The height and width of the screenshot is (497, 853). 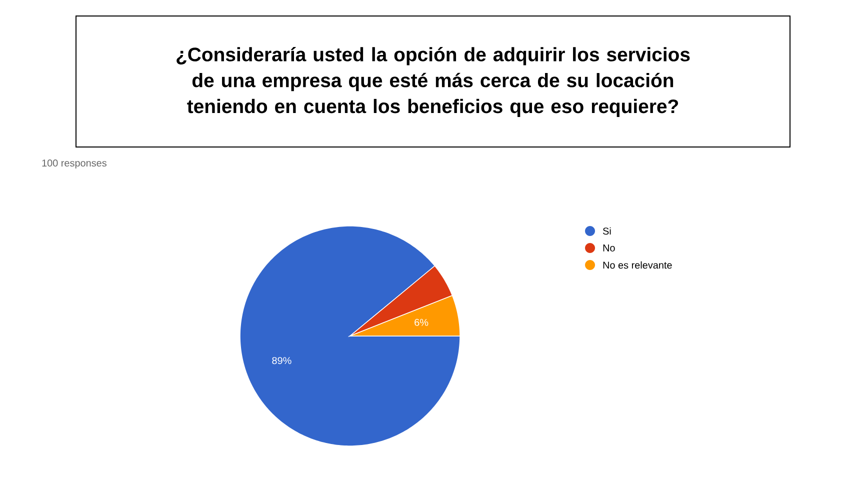 I want to click on text: 100 responses, so click(x=74, y=164).